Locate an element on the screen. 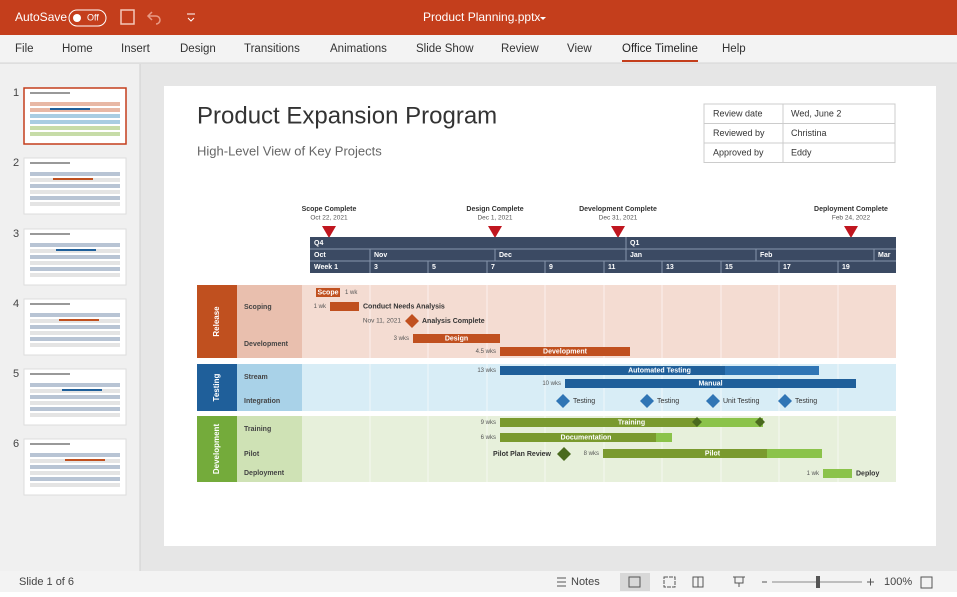 The height and width of the screenshot is (597, 957). fit-button is located at coordinates (926, 582).